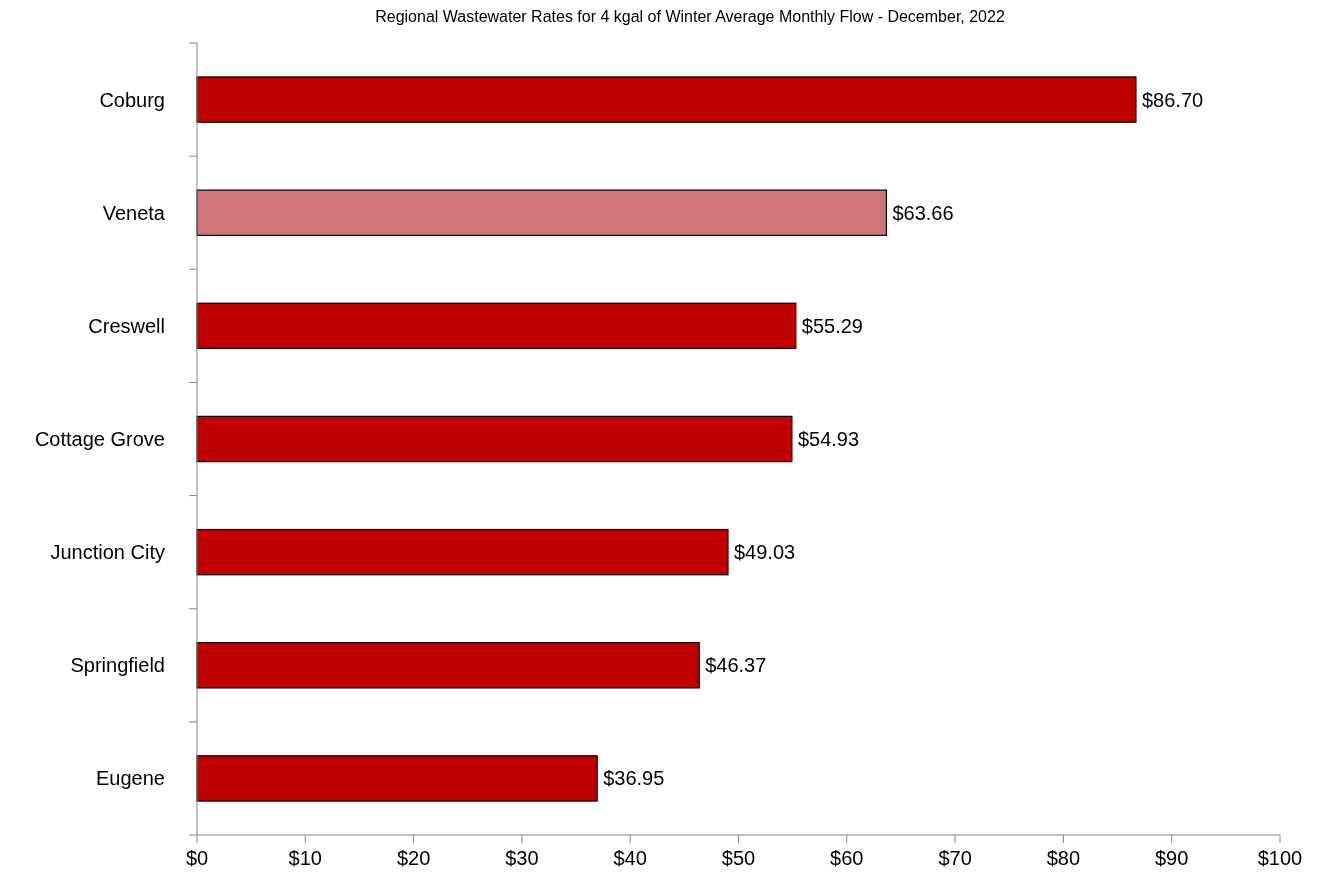  Describe the element at coordinates (1063, 858) in the screenshot. I see `x-tick-label: $80` at that location.